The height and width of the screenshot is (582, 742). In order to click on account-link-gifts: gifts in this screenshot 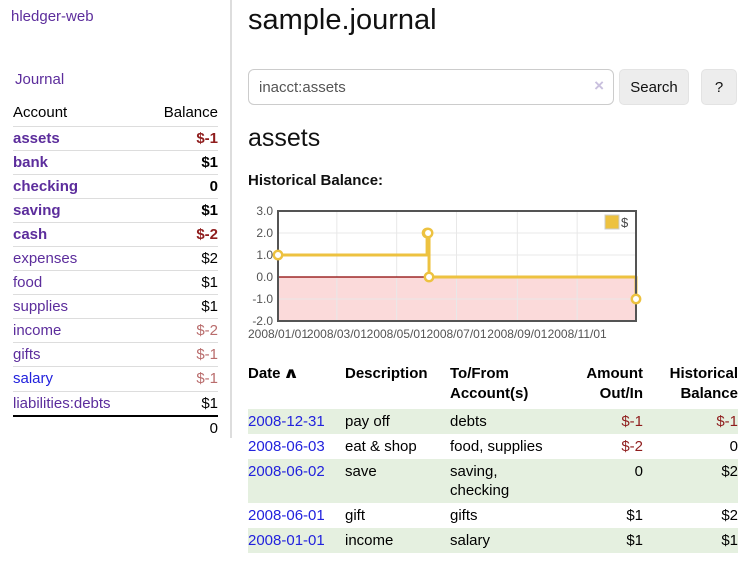, I will do `click(27, 355)`.